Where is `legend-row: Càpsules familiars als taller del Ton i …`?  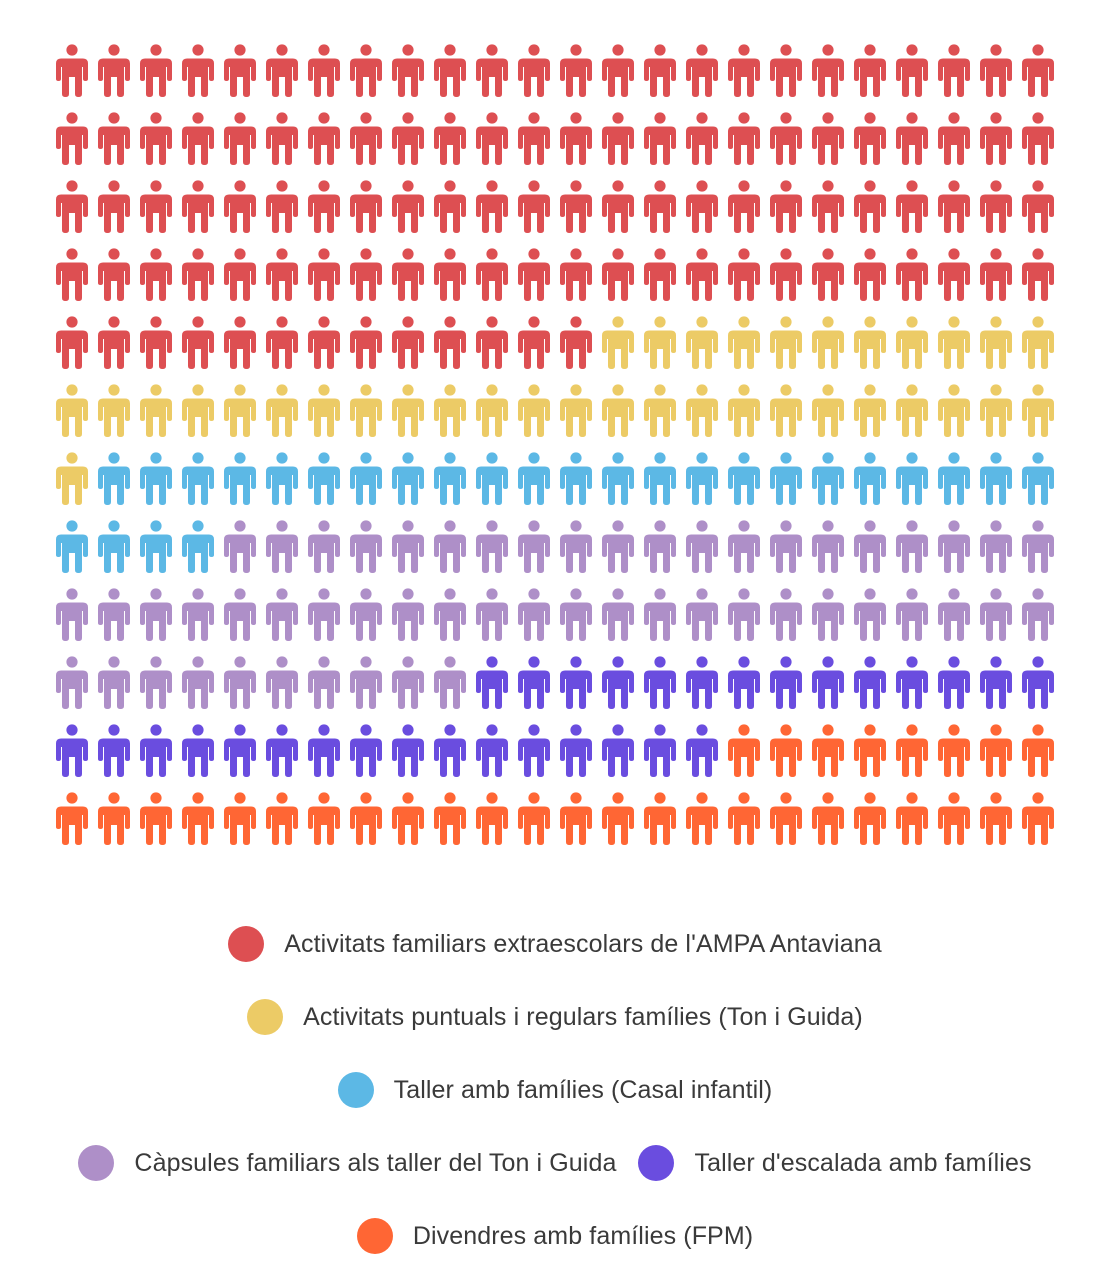 legend-row: Càpsules familiars als taller del Ton i … is located at coordinates (555, 1163).